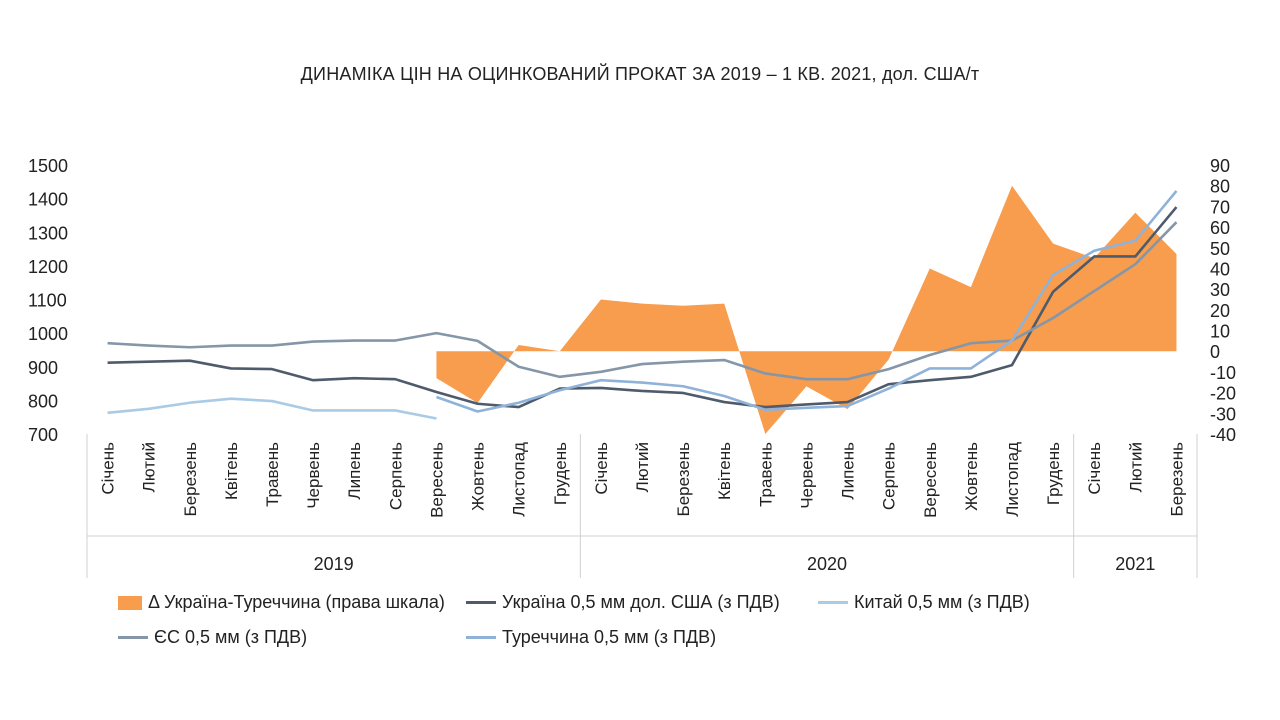 Image resolution: width=1280 pixels, height=720 pixels. I want to click on legend-item: Δ Україна-Туреччина (права шкала), so click(281, 602).